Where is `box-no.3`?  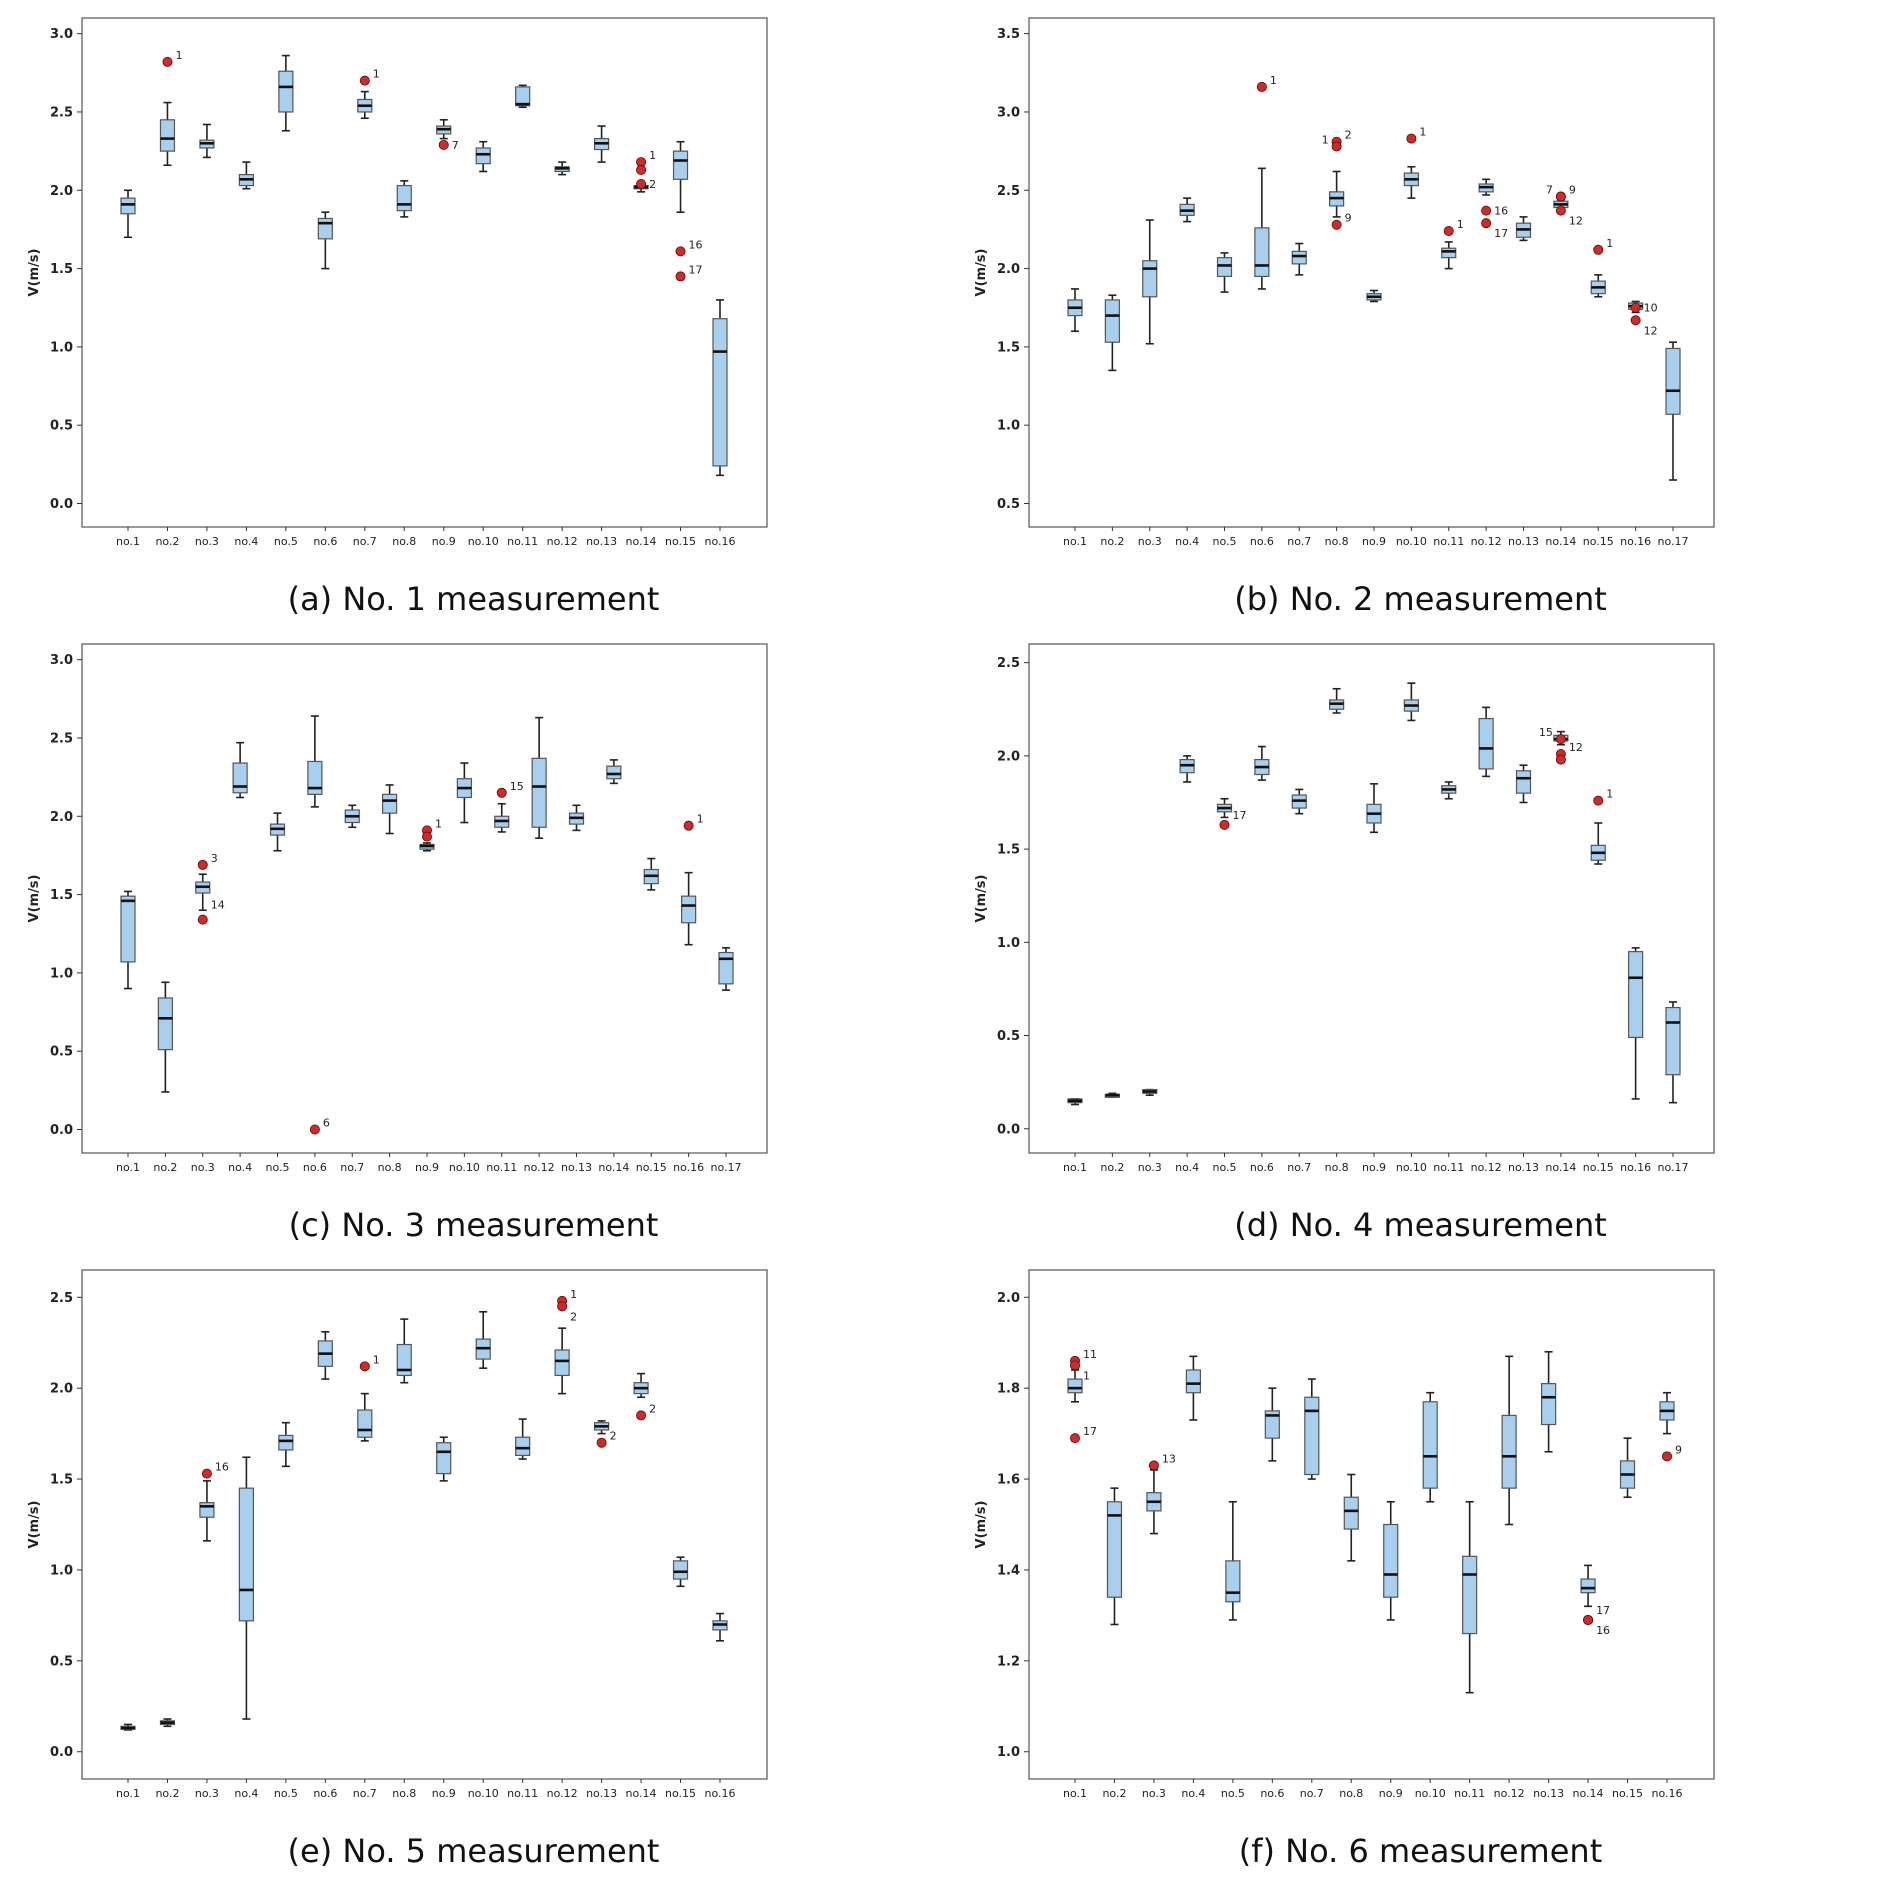 box-no.3 is located at coordinates (207, 141).